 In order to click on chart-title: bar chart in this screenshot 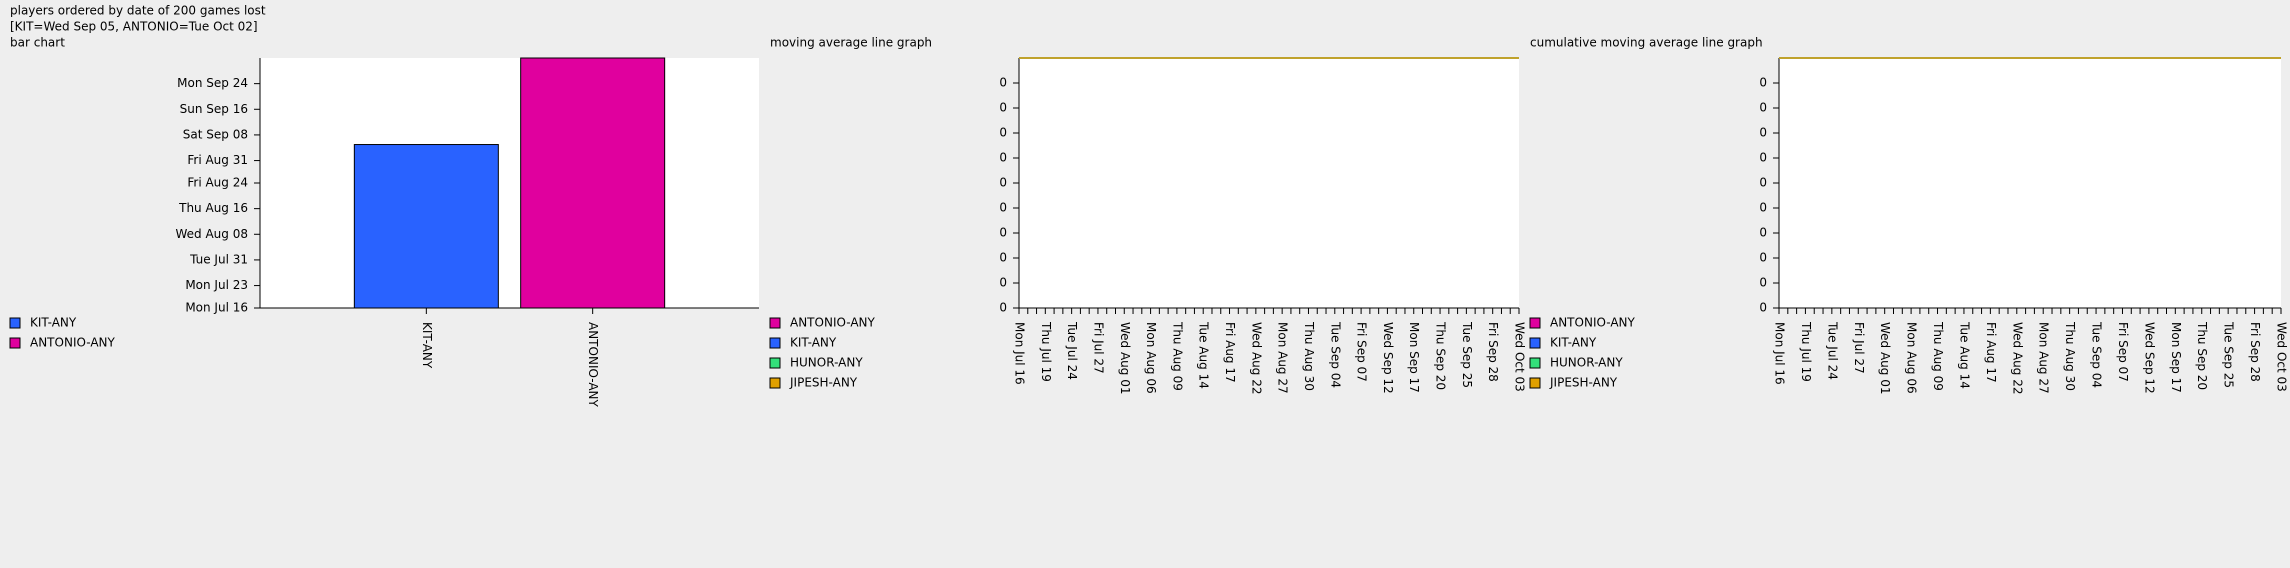, I will do `click(37, 43)`.